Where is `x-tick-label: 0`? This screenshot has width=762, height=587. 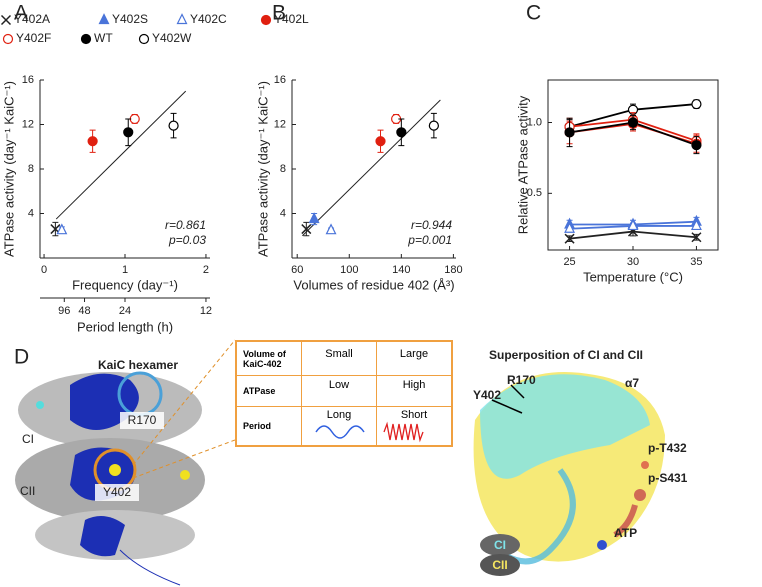 x-tick-label: 0 is located at coordinates (44, 270).